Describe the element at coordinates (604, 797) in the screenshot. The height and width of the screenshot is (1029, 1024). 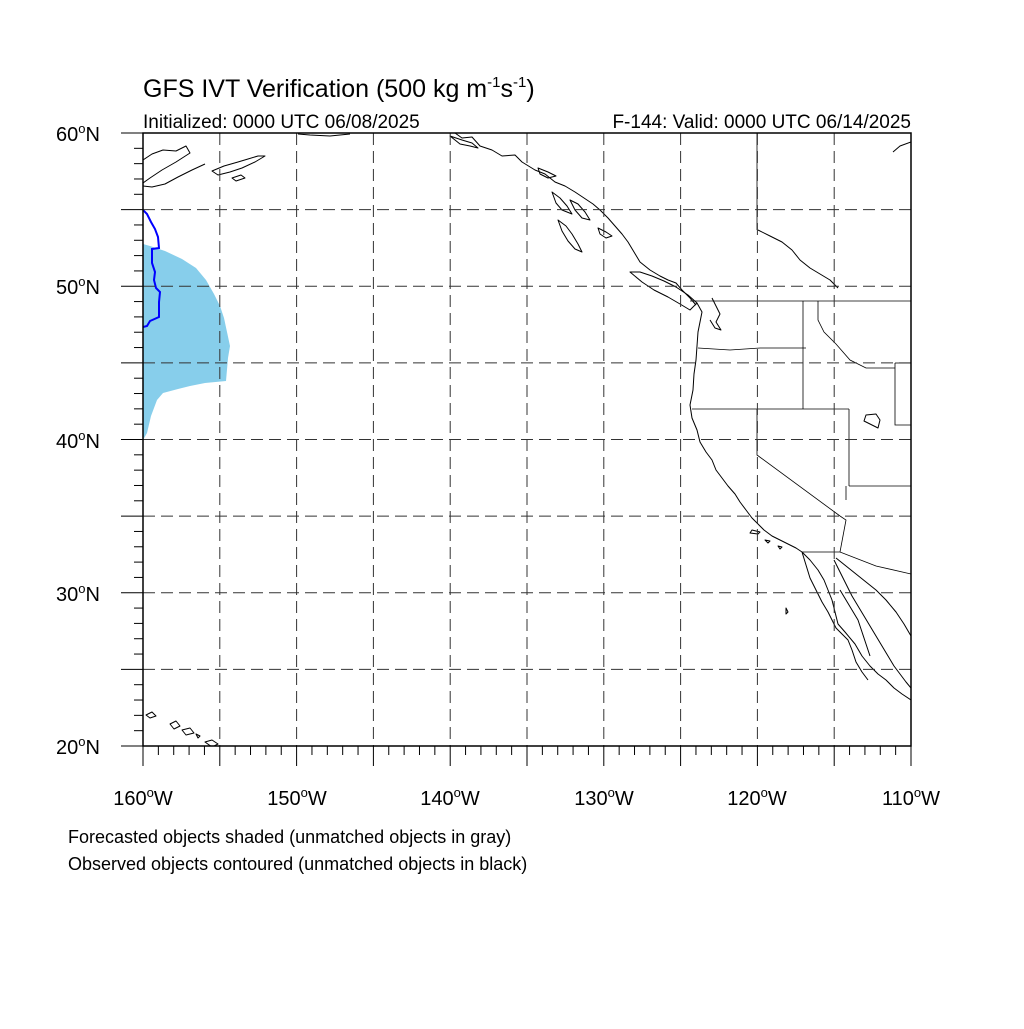
I see `lon-label-130: 130oW` at that location.